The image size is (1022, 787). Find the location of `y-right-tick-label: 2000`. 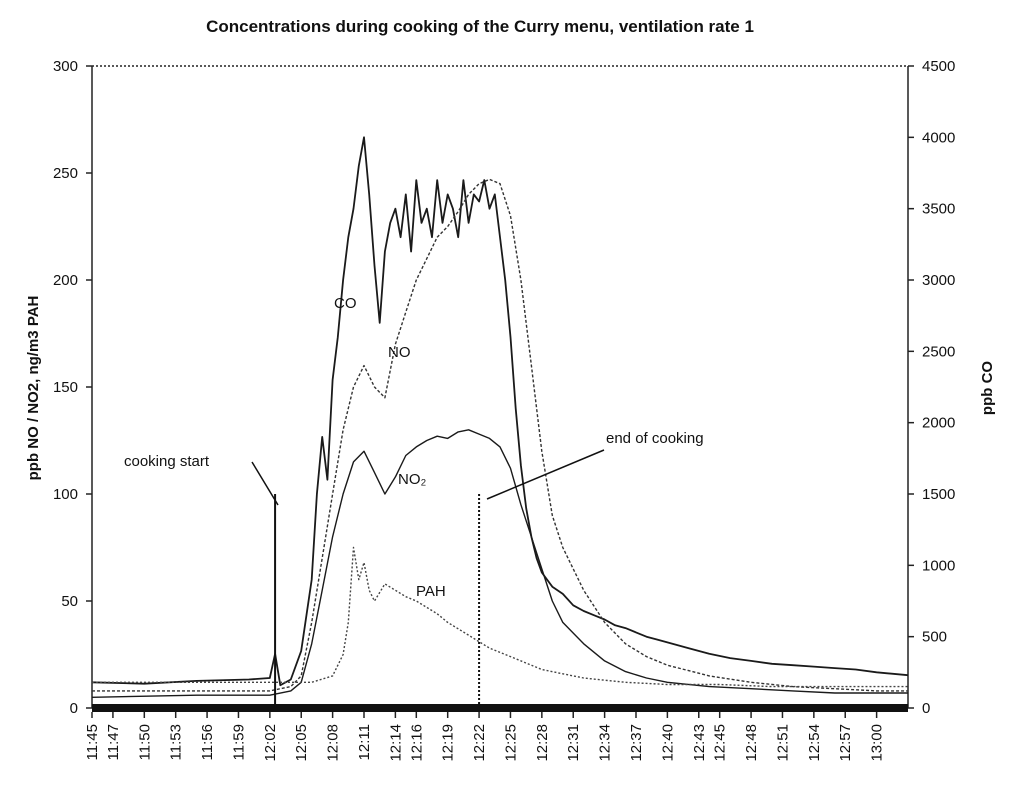

y-right-tick-label: 2000 is located at coordinates (938, 423).